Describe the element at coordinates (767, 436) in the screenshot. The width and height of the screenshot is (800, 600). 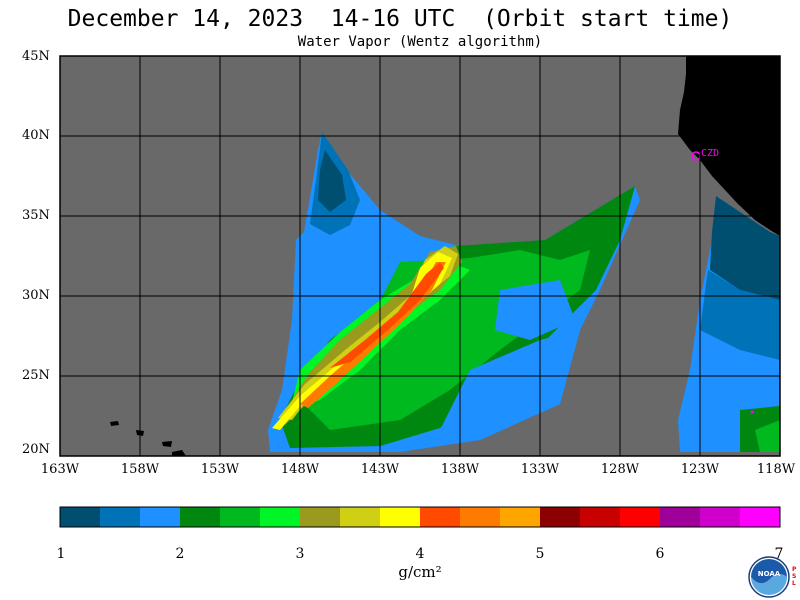
I see `swath-east-lightgreen` at that location.